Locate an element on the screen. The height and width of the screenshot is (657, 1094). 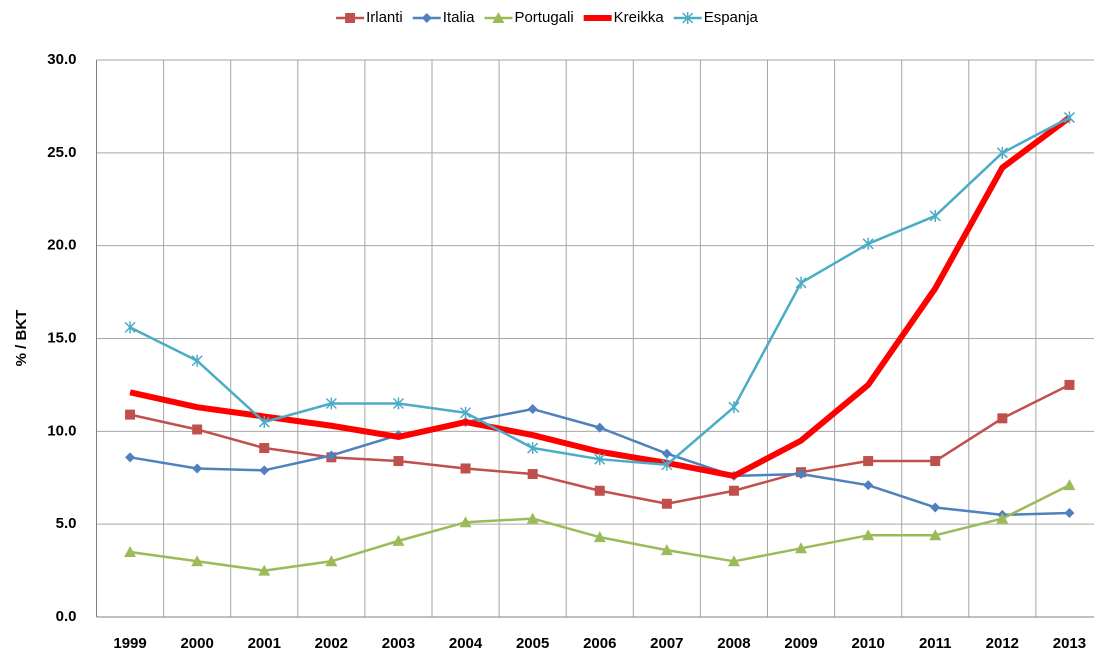
legend-label: Portugali is located at coordinates (543, 17).